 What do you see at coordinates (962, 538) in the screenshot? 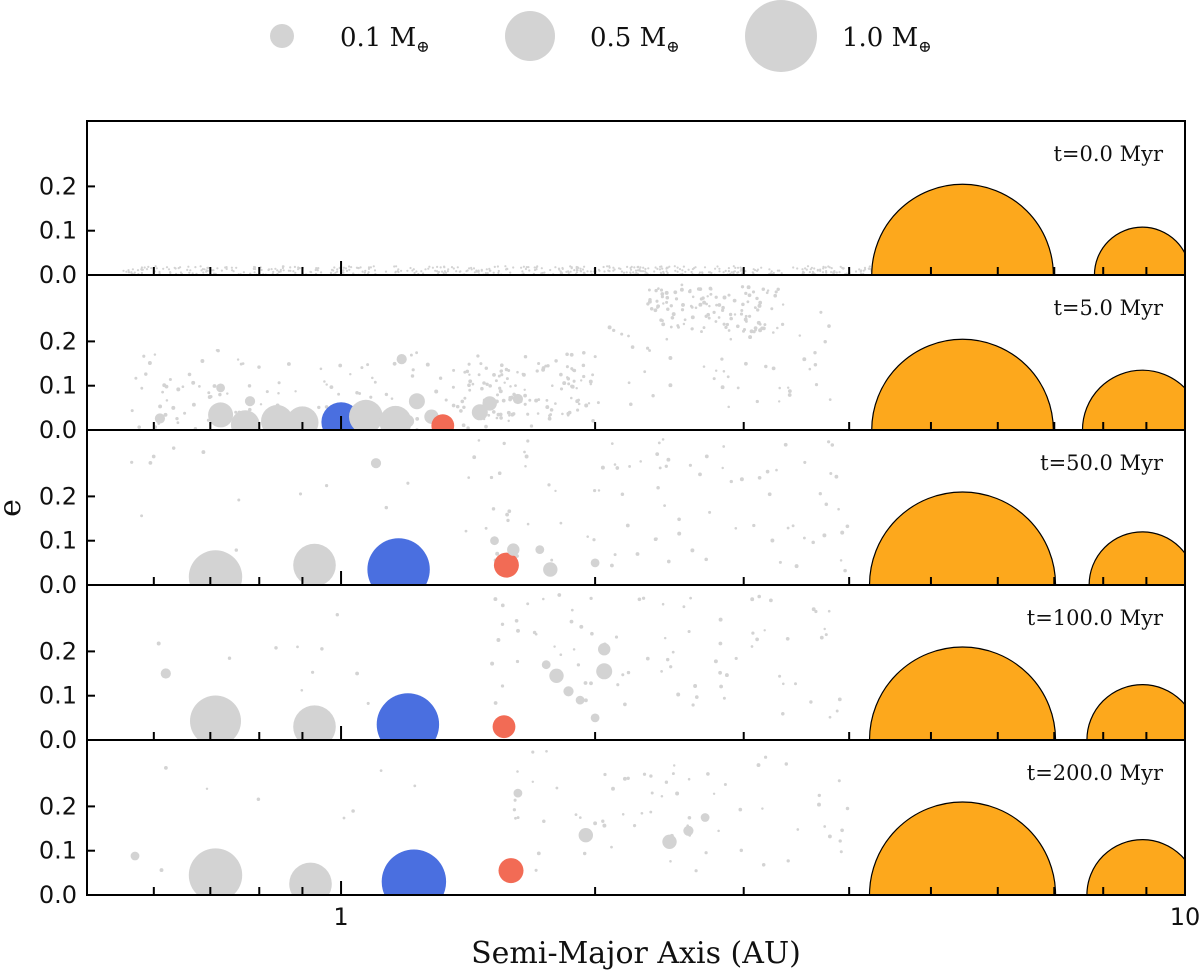
I see `giant-jupiter` at bounding box center [962, 538].